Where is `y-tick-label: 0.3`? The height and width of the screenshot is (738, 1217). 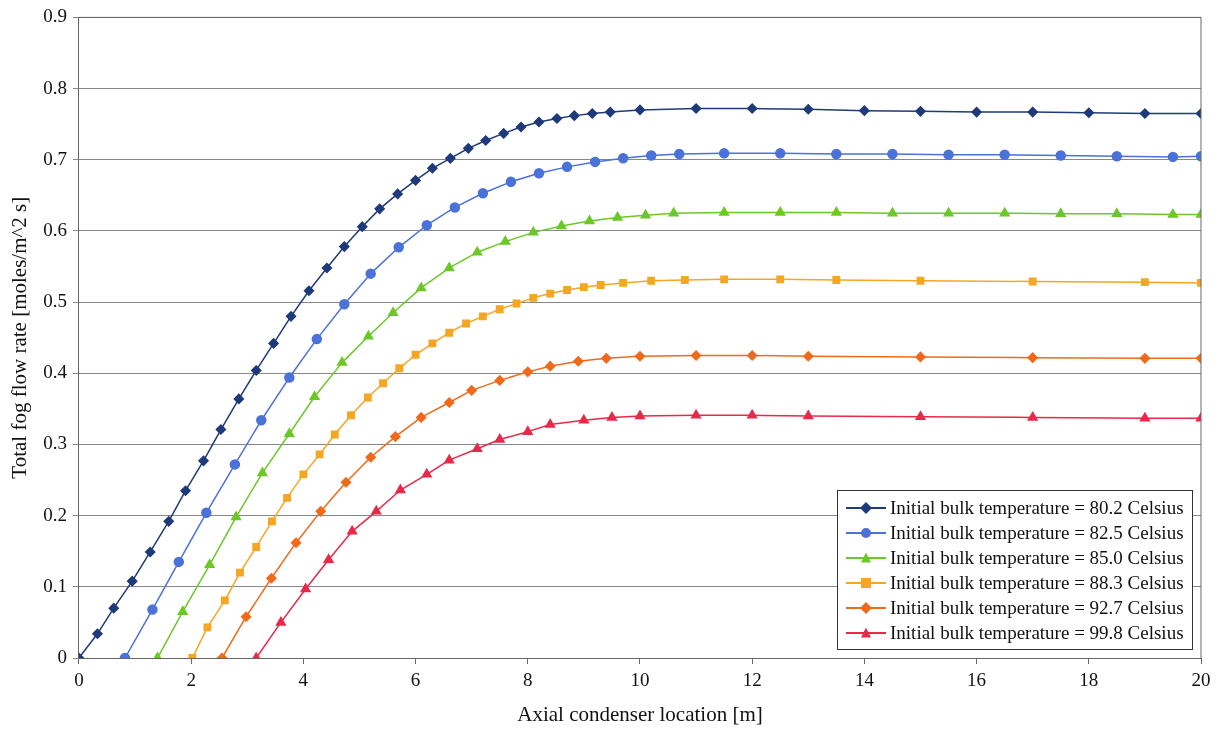 y-tick-label: 0.3 is located at coordinates (55, 443).